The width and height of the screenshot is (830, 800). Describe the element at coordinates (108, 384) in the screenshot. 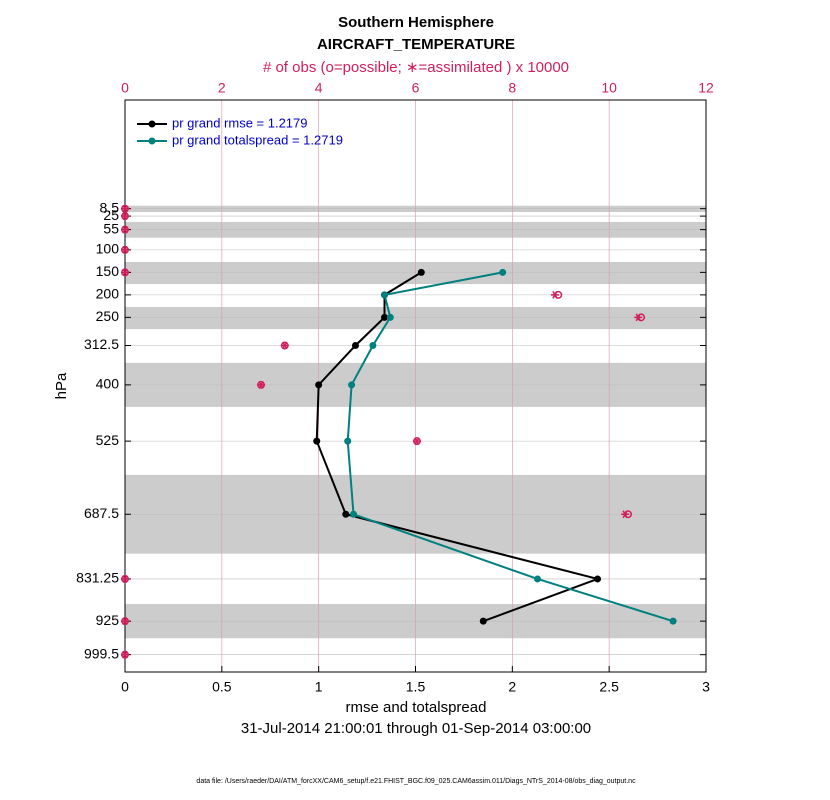

I see `y-tick-label: 400` at that location.